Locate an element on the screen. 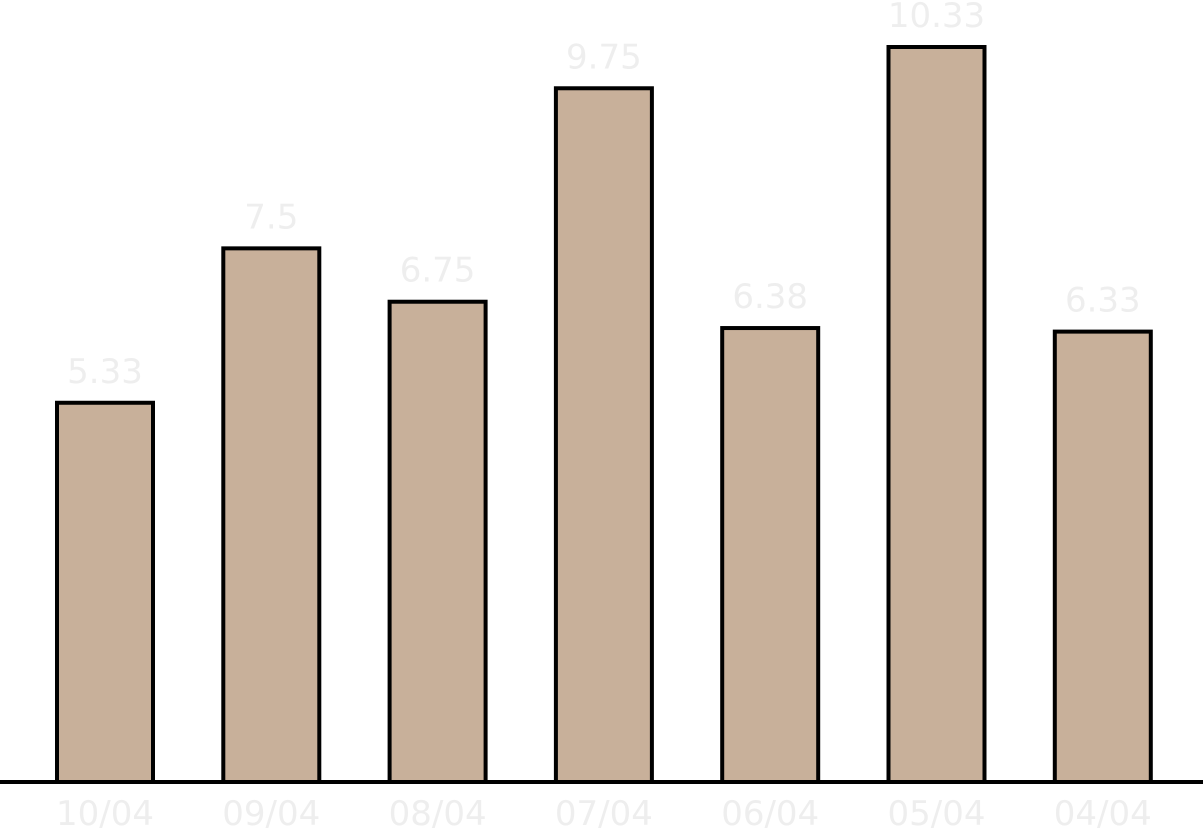 This screenshot has width=1203, height=838. data-label: 10.33 is located at coordinates (936, 18).